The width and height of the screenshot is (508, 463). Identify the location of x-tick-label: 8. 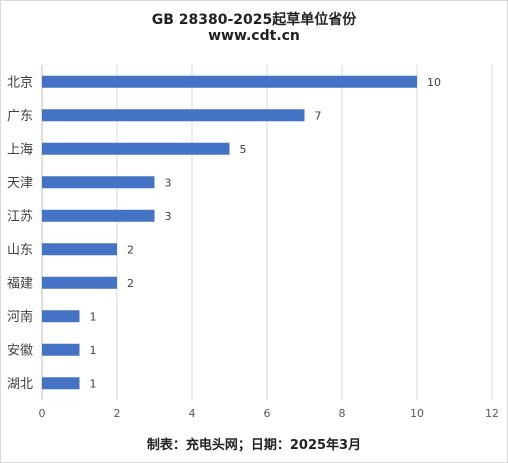
(342, 413).